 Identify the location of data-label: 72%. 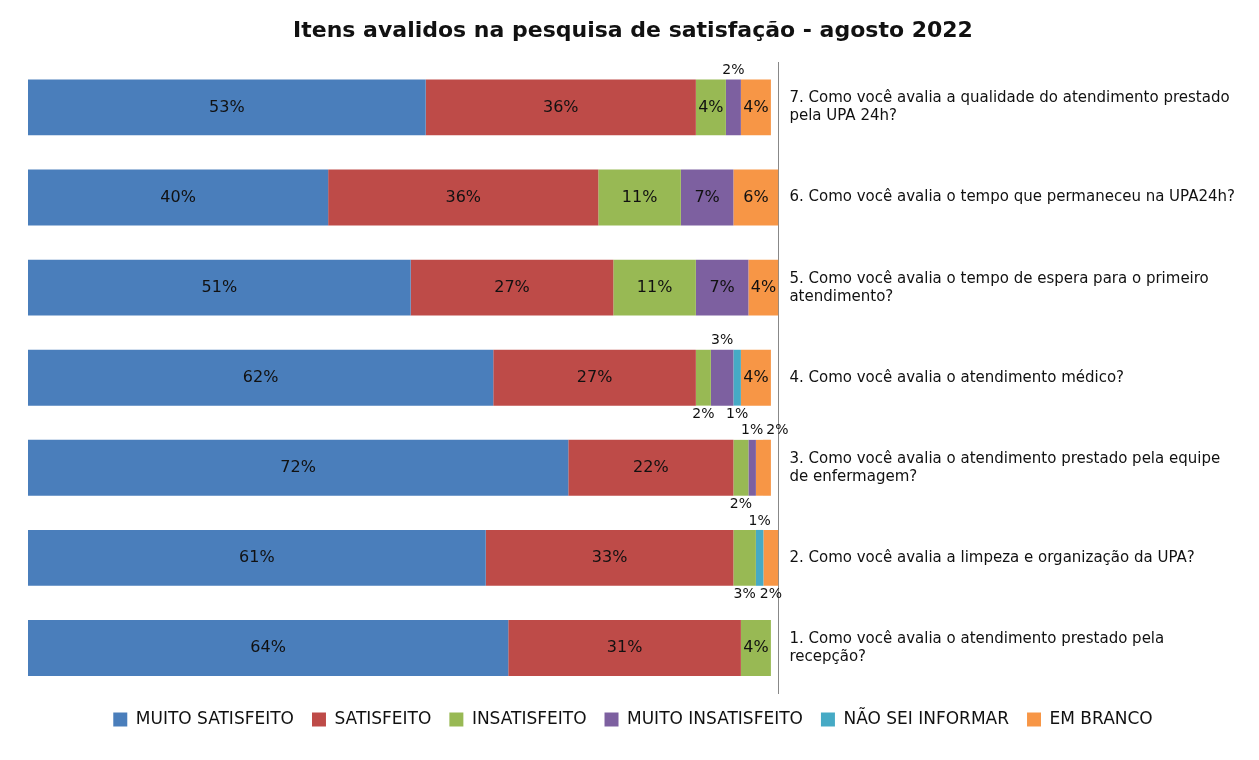
(298, 466).